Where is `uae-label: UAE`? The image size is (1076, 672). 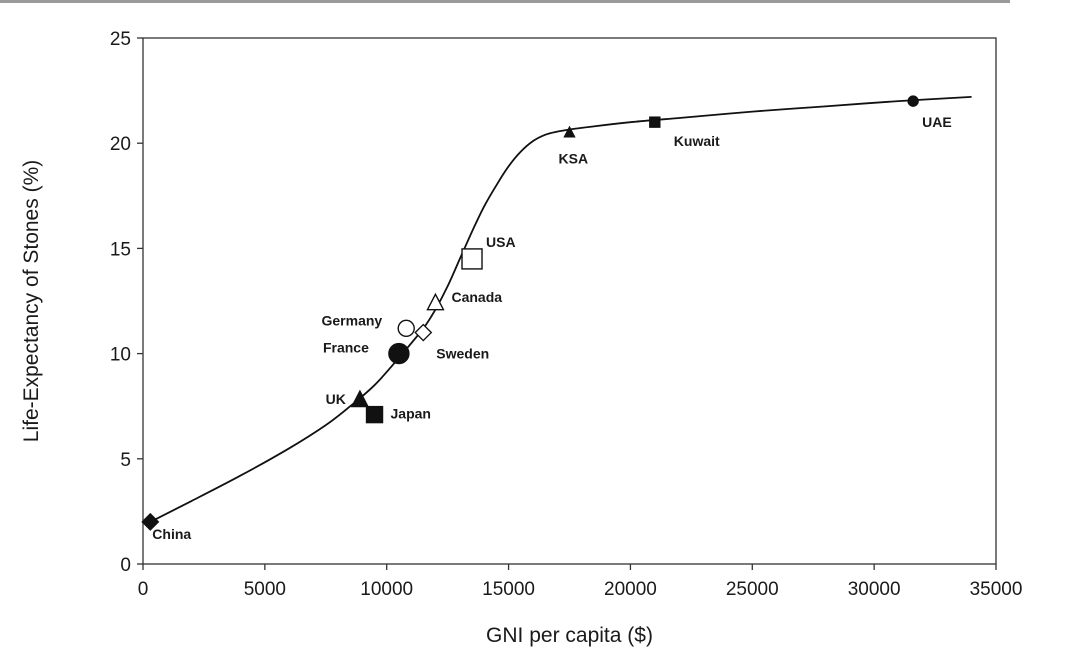 uae-label: UAE is located at coordinates (937, 122).